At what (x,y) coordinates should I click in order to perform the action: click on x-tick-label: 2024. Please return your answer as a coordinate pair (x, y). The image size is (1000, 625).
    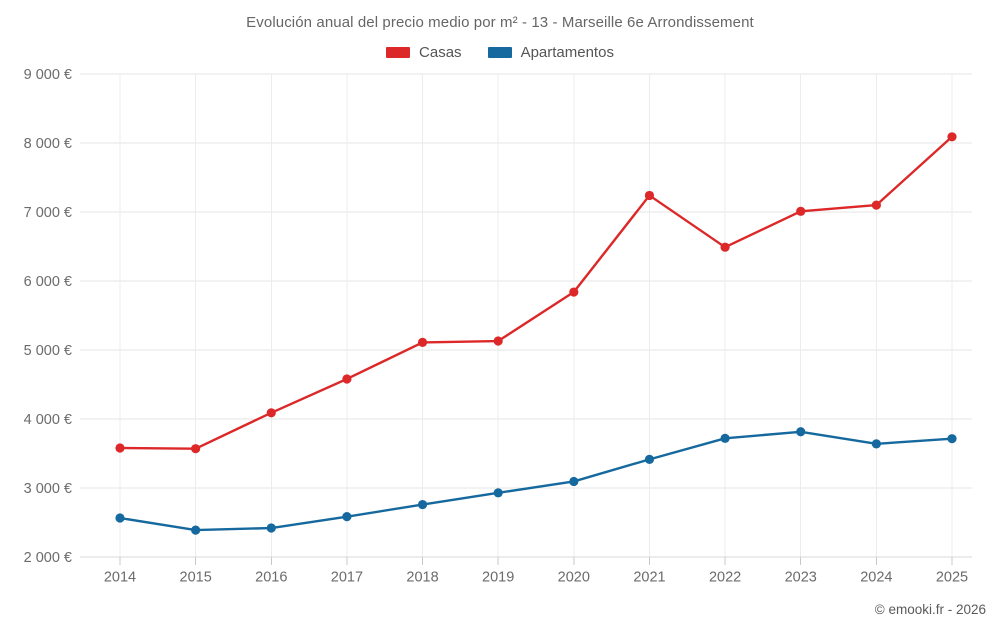
    Looking at the image, I should click on (876, 578).